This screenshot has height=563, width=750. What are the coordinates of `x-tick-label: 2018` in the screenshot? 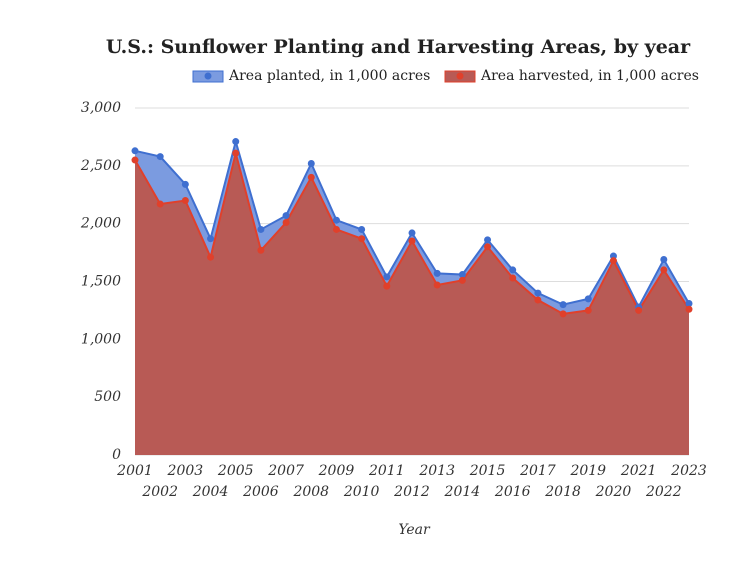 It's located at (562, 492).